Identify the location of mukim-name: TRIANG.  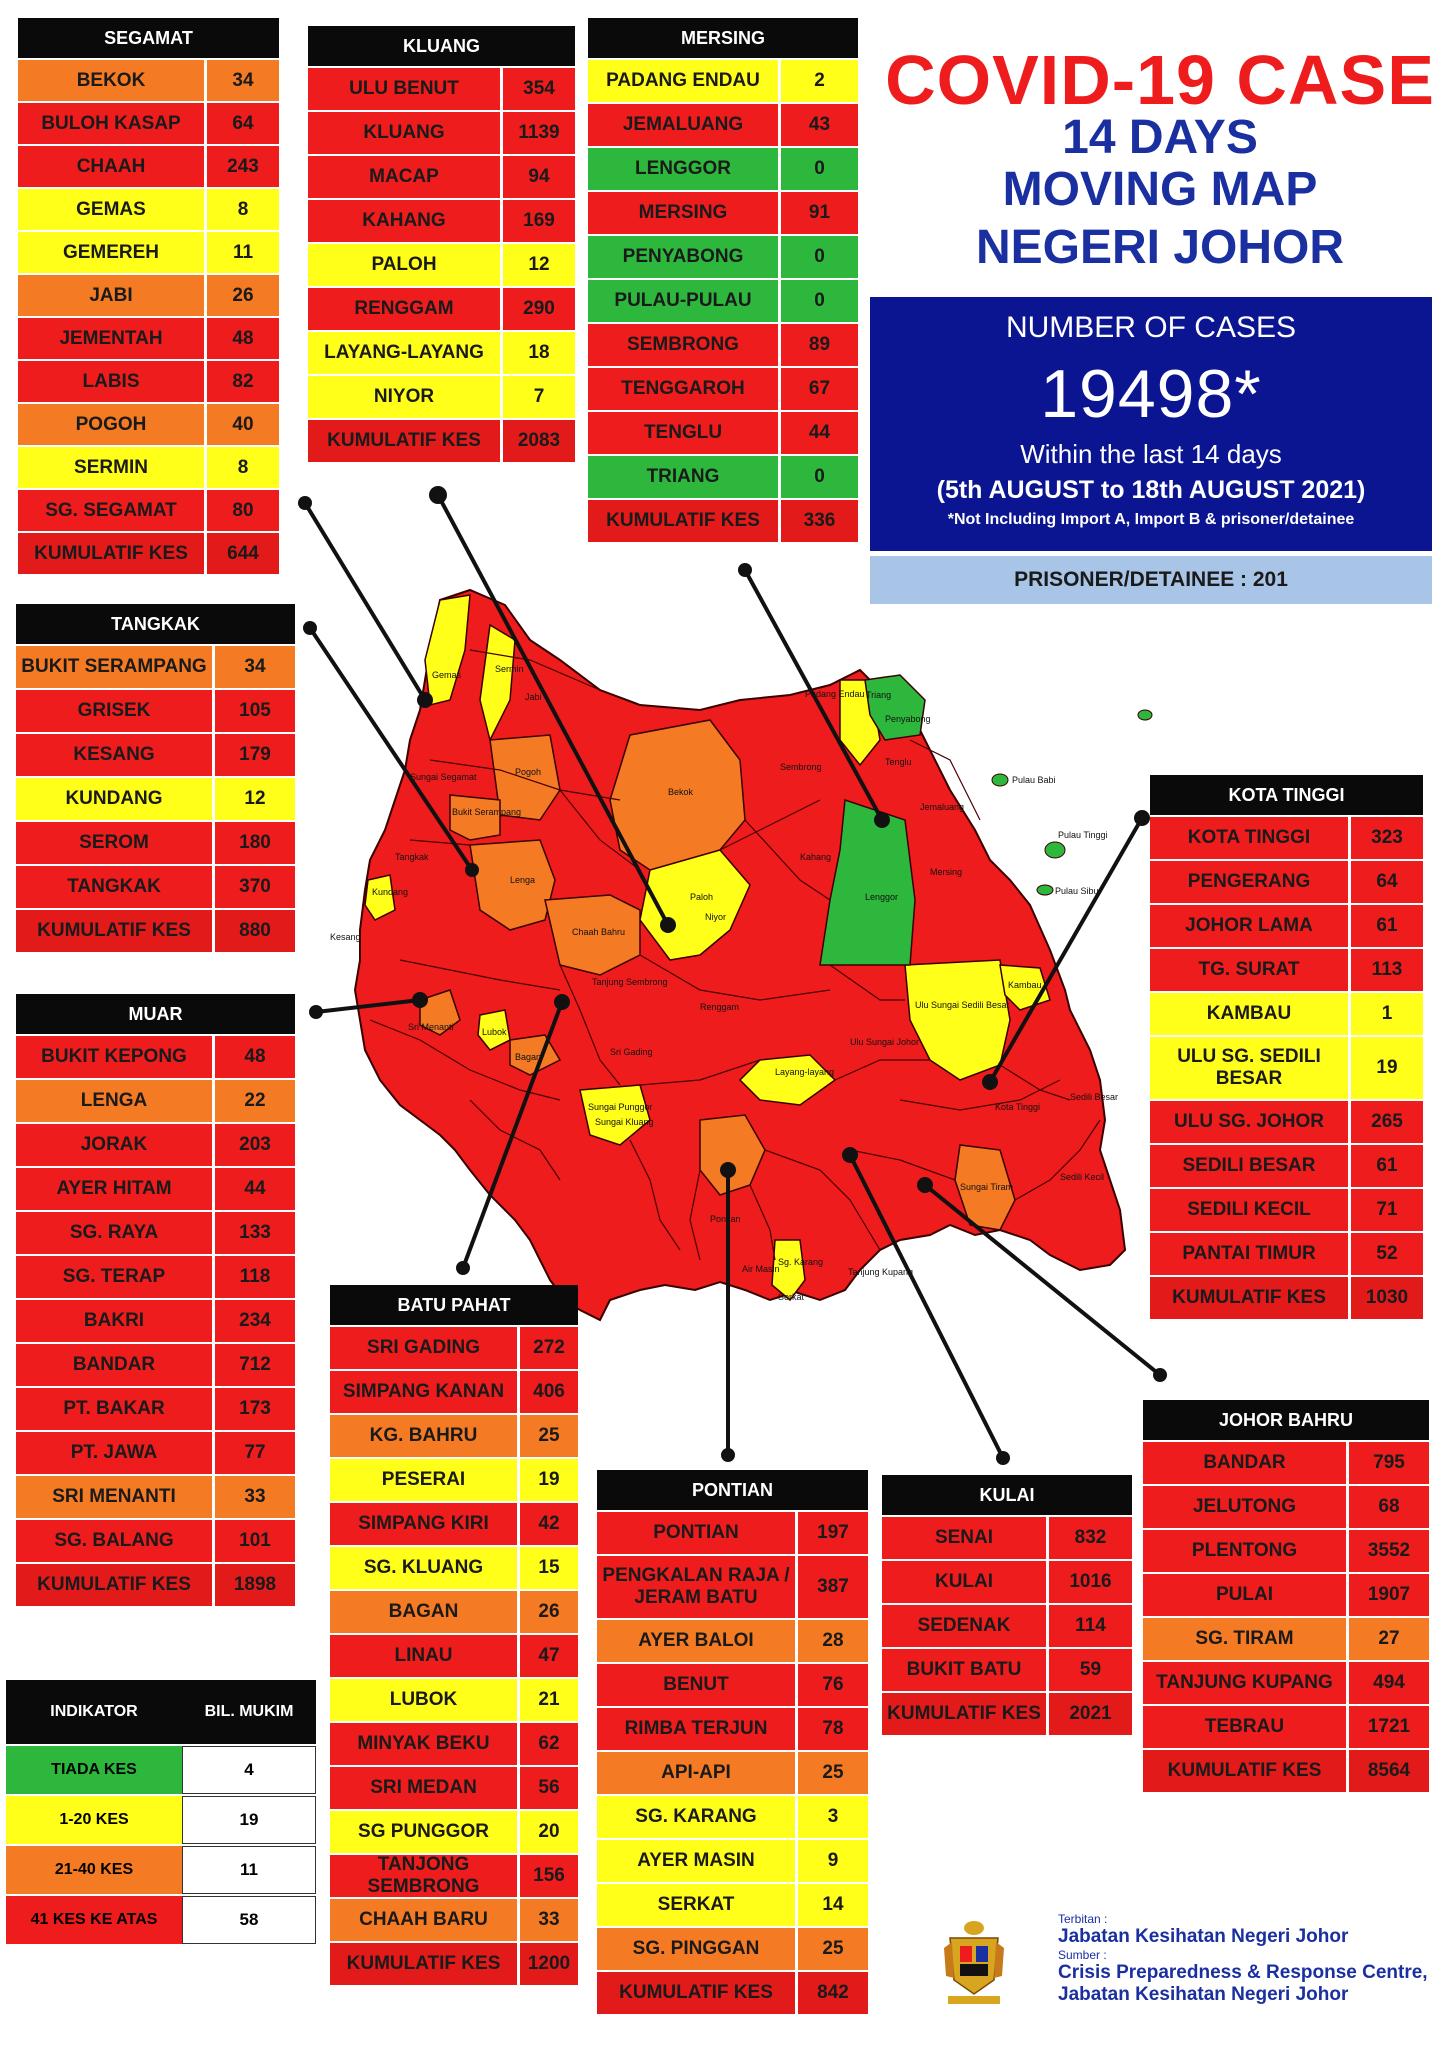
(683, 477).